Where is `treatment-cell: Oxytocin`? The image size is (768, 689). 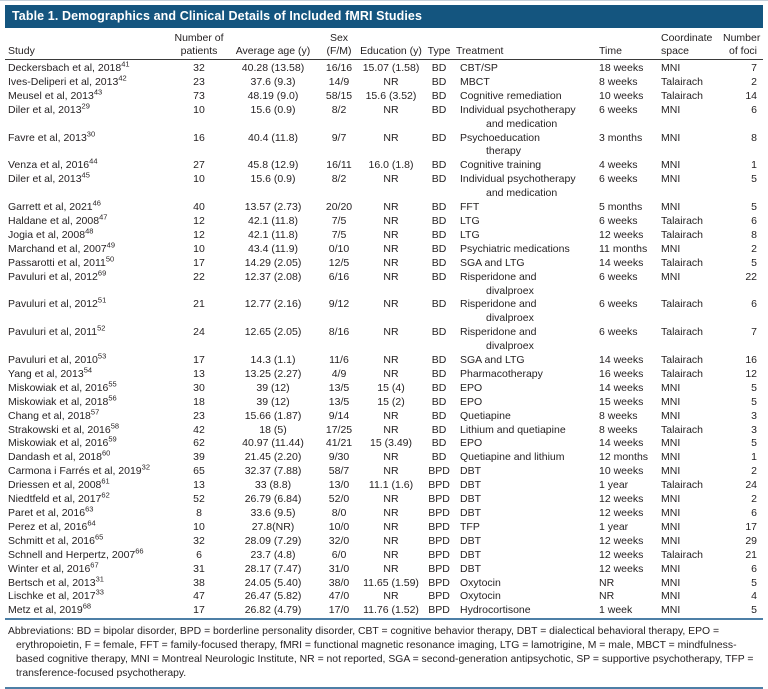 treatment-cell: Oxytocin is located at coordinates (480, 582).